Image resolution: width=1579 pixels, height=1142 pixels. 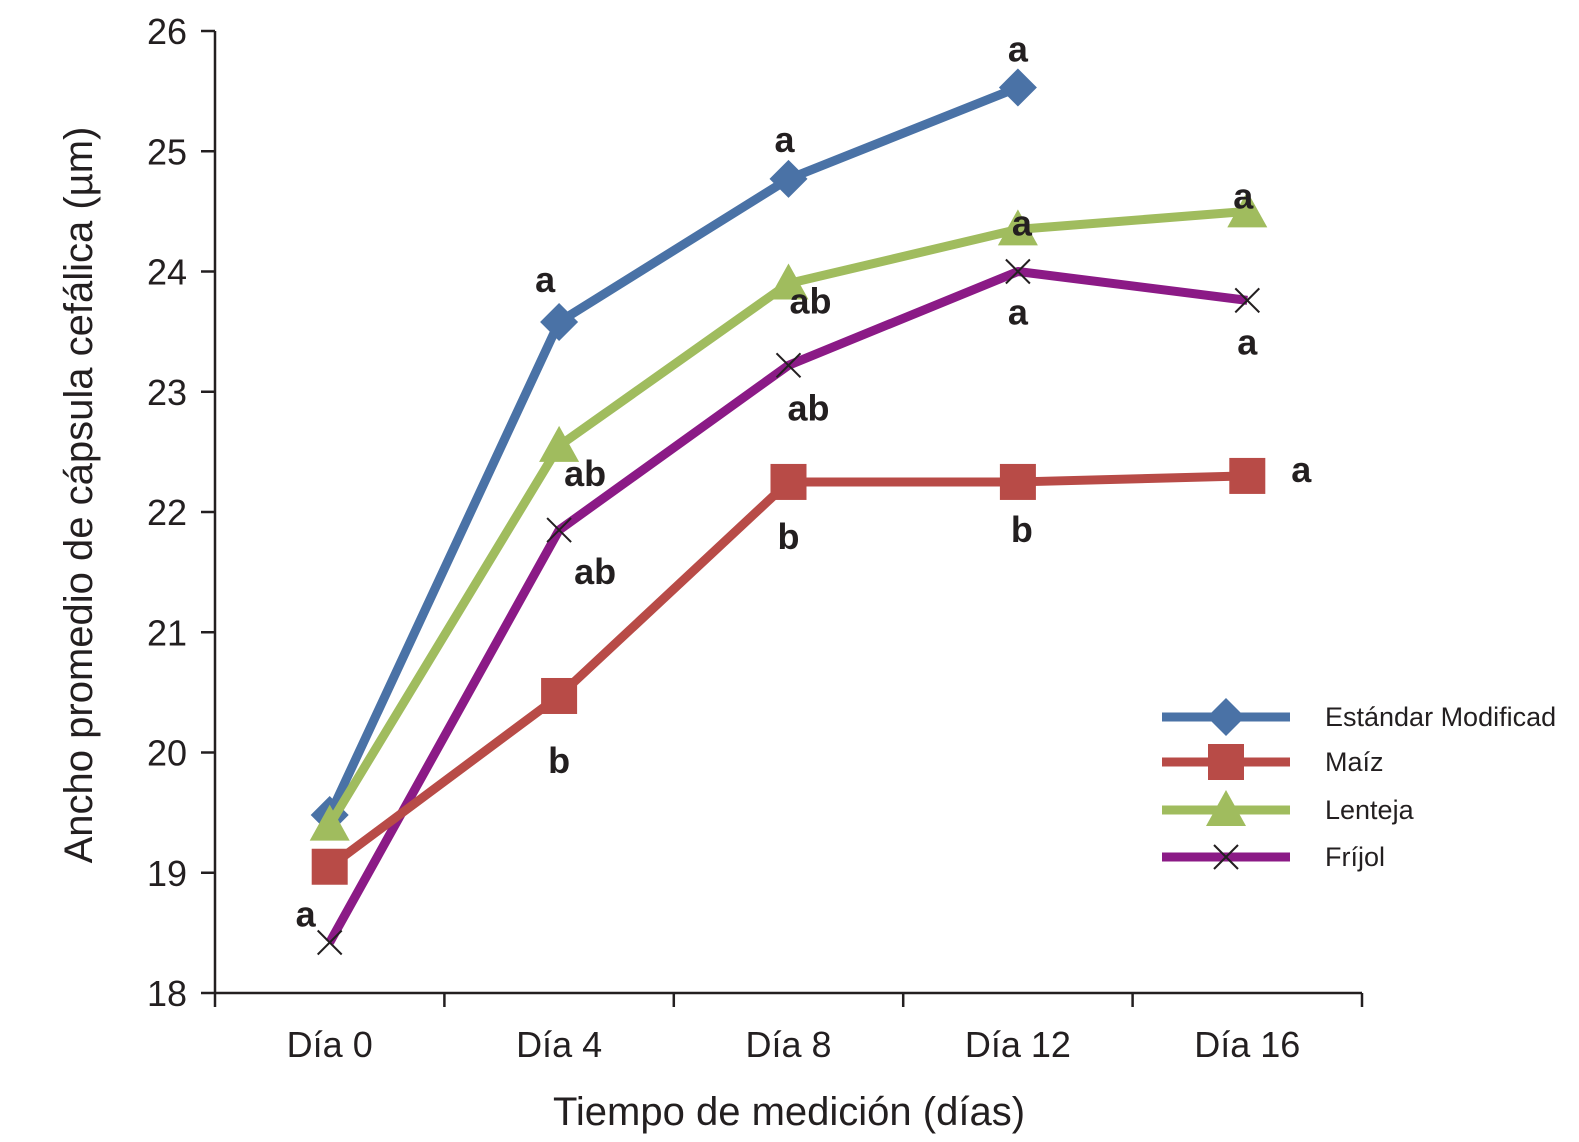 What do you see at coordinates (167, 151) in the screenshot?
I see `y-tick-label: 25` at bounding box center [167, 151].